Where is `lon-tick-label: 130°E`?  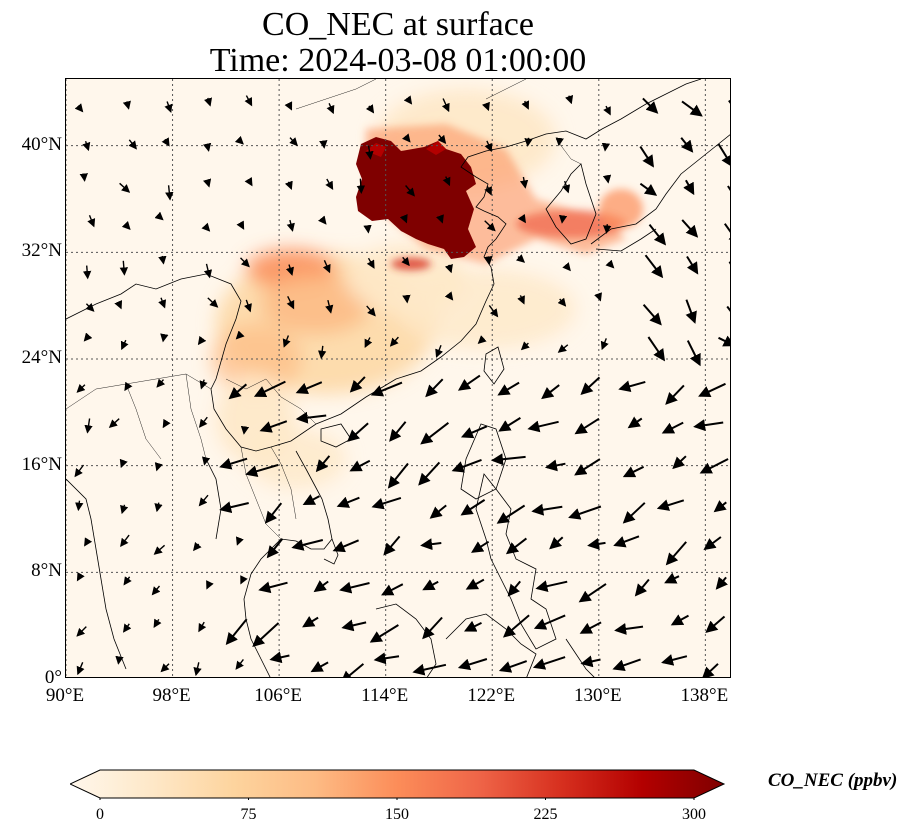 lon-tick-label: 130°E is located at coordinates (597, 695).